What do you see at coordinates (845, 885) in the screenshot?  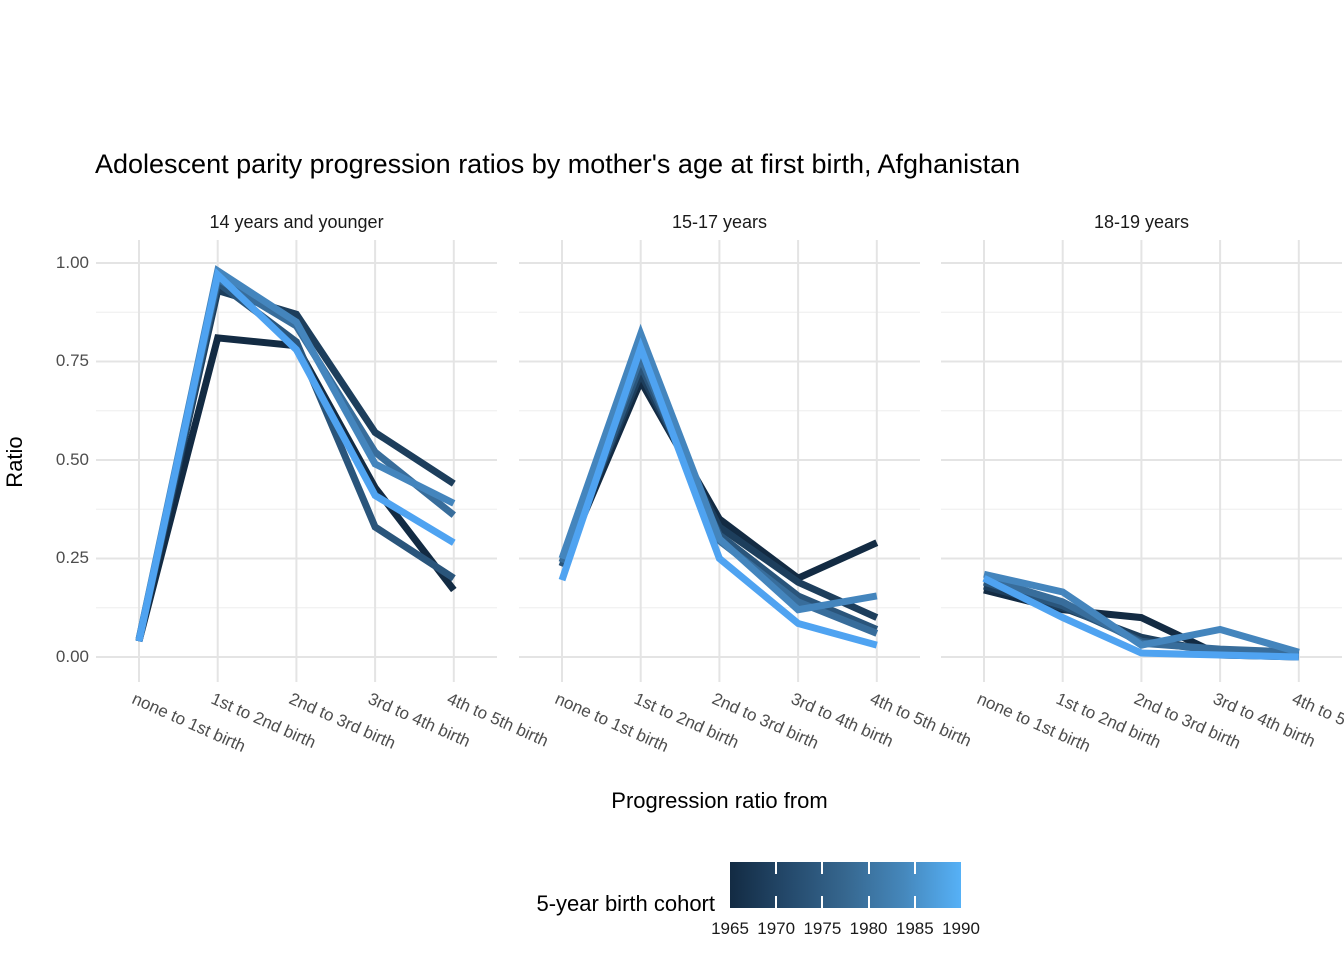 I see `legend-colorbar` at bounding box center [845, 885].